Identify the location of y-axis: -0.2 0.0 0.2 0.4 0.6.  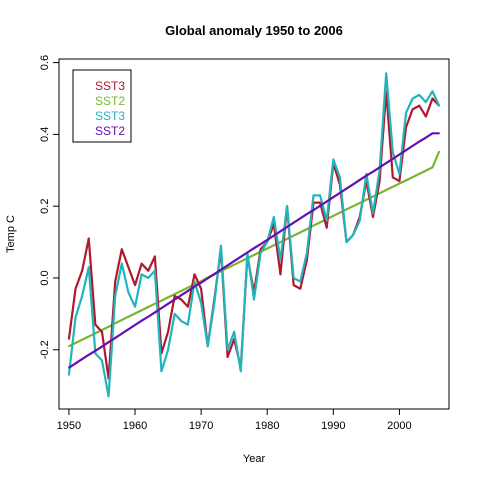
(49, 207).